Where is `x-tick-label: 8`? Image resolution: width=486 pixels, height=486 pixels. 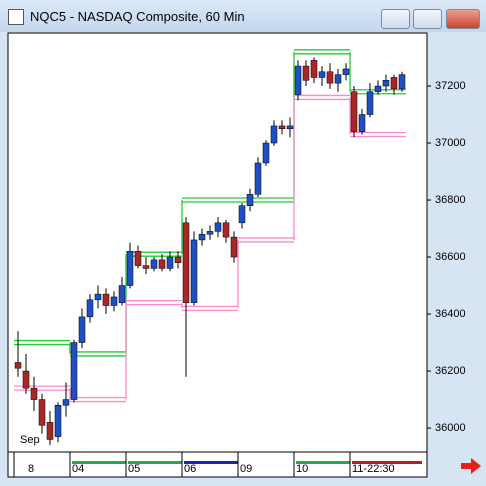 x-tick-label: 8 is located at coordinates (31, 469).